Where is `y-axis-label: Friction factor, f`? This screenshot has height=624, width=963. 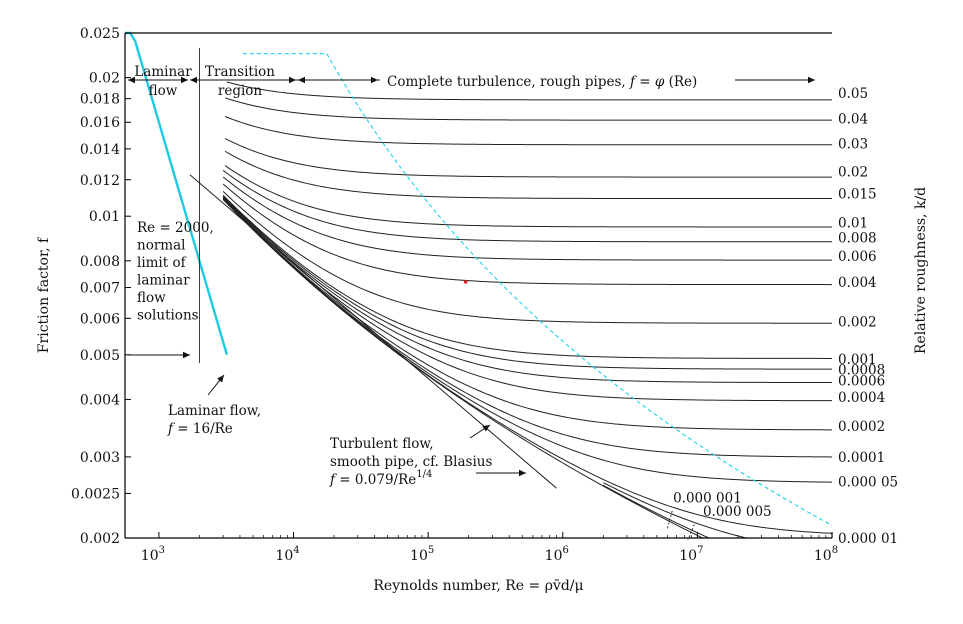 y-axis-label: Friction factor, f is located at coordinates (44, 294).